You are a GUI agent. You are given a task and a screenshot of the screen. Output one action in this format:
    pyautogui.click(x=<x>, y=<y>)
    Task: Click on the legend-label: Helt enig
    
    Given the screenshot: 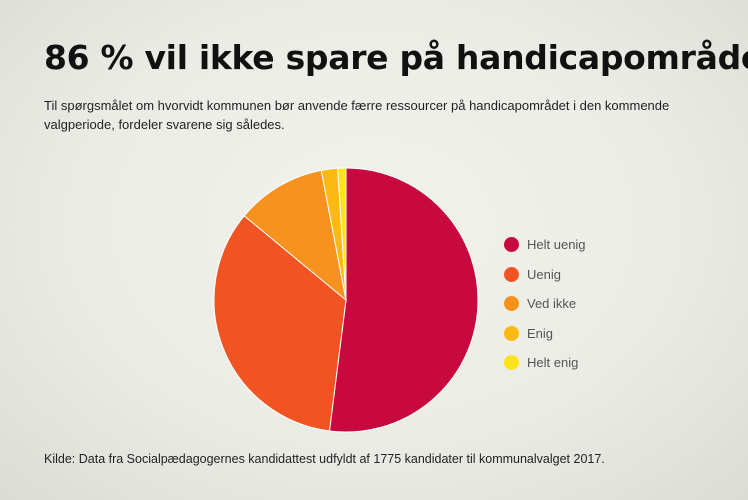 What is the action you would take?
    pyautogui.click(x=553, y=363)
    